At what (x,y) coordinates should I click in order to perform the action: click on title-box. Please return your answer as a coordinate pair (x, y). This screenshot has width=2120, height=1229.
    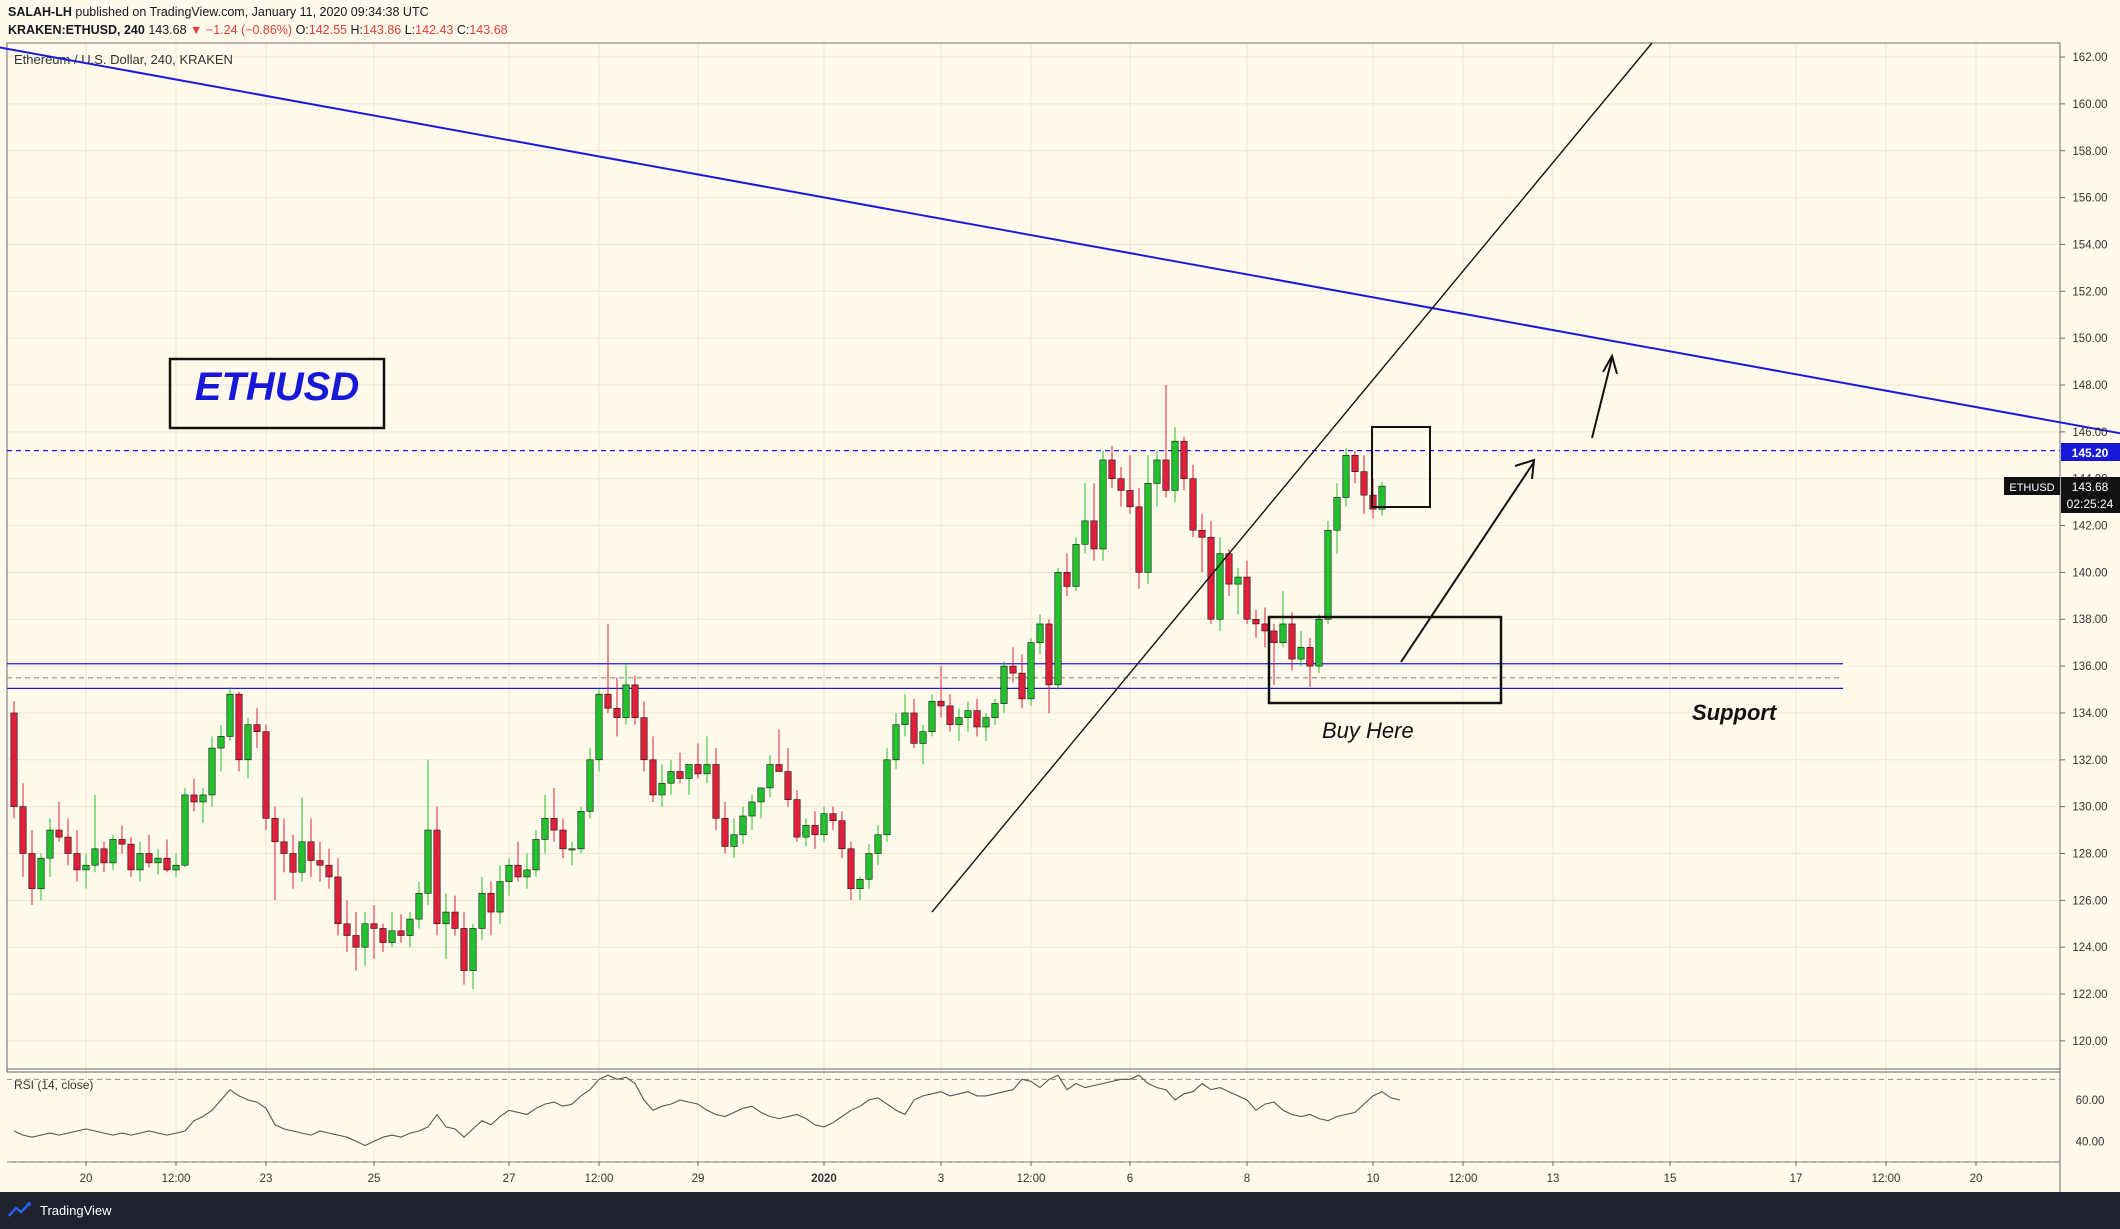
    Looking at the image, I should click on (277, 393).